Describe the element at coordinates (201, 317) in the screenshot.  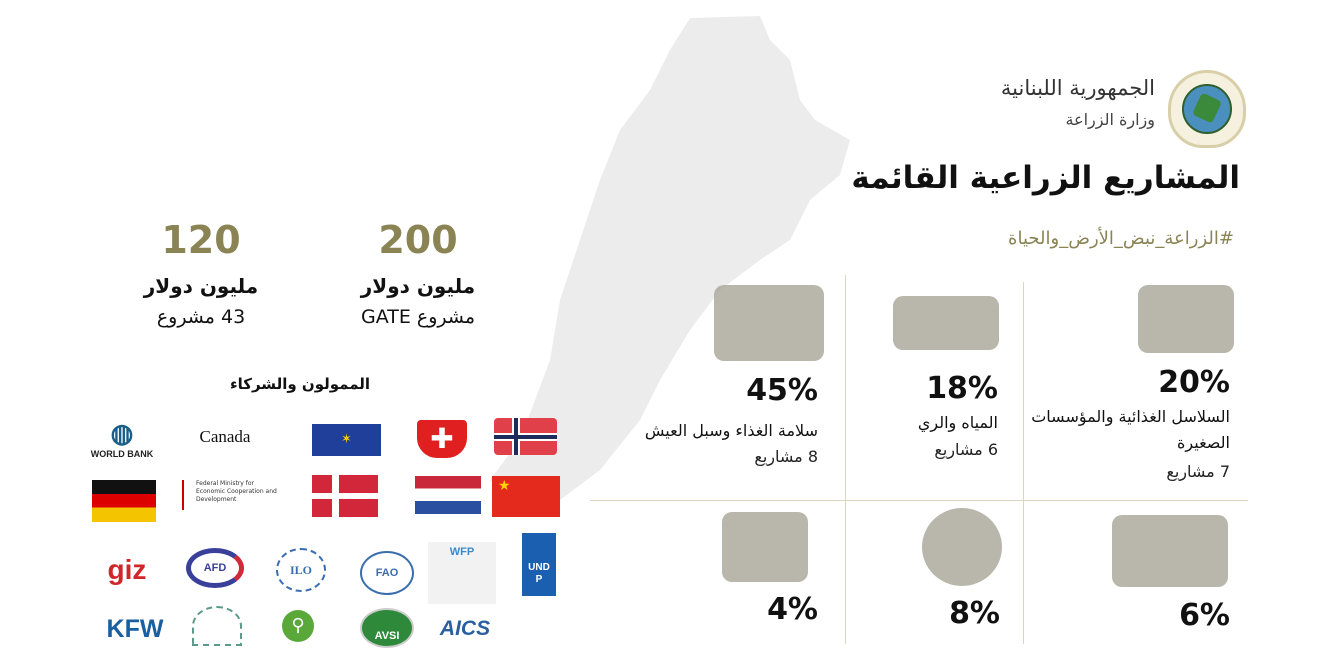
I see `funding-note: 43 مشروع` at that location.